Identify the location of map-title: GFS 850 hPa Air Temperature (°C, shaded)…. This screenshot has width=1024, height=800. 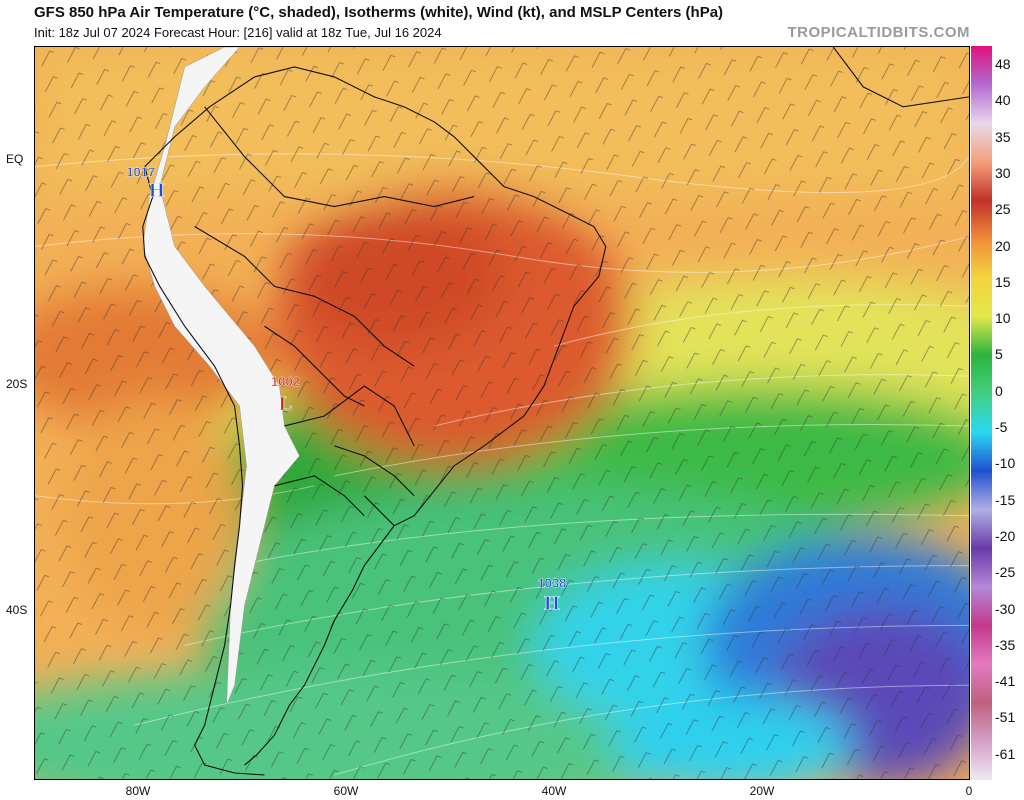
(379, 12).